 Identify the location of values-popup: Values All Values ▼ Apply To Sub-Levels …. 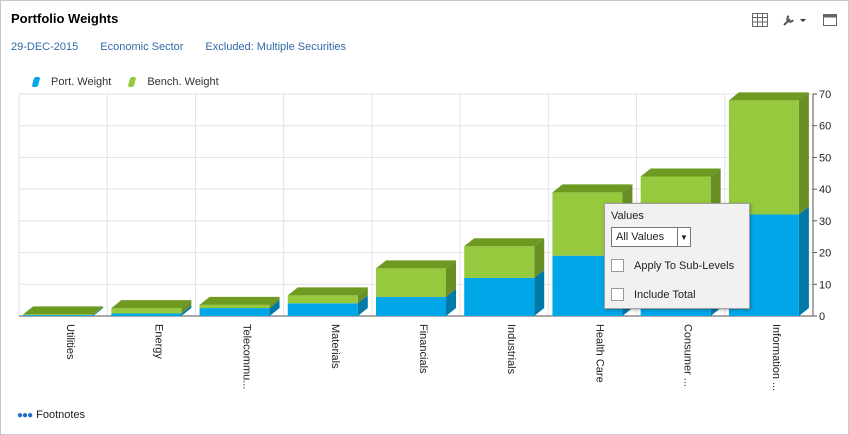
(677, 256).